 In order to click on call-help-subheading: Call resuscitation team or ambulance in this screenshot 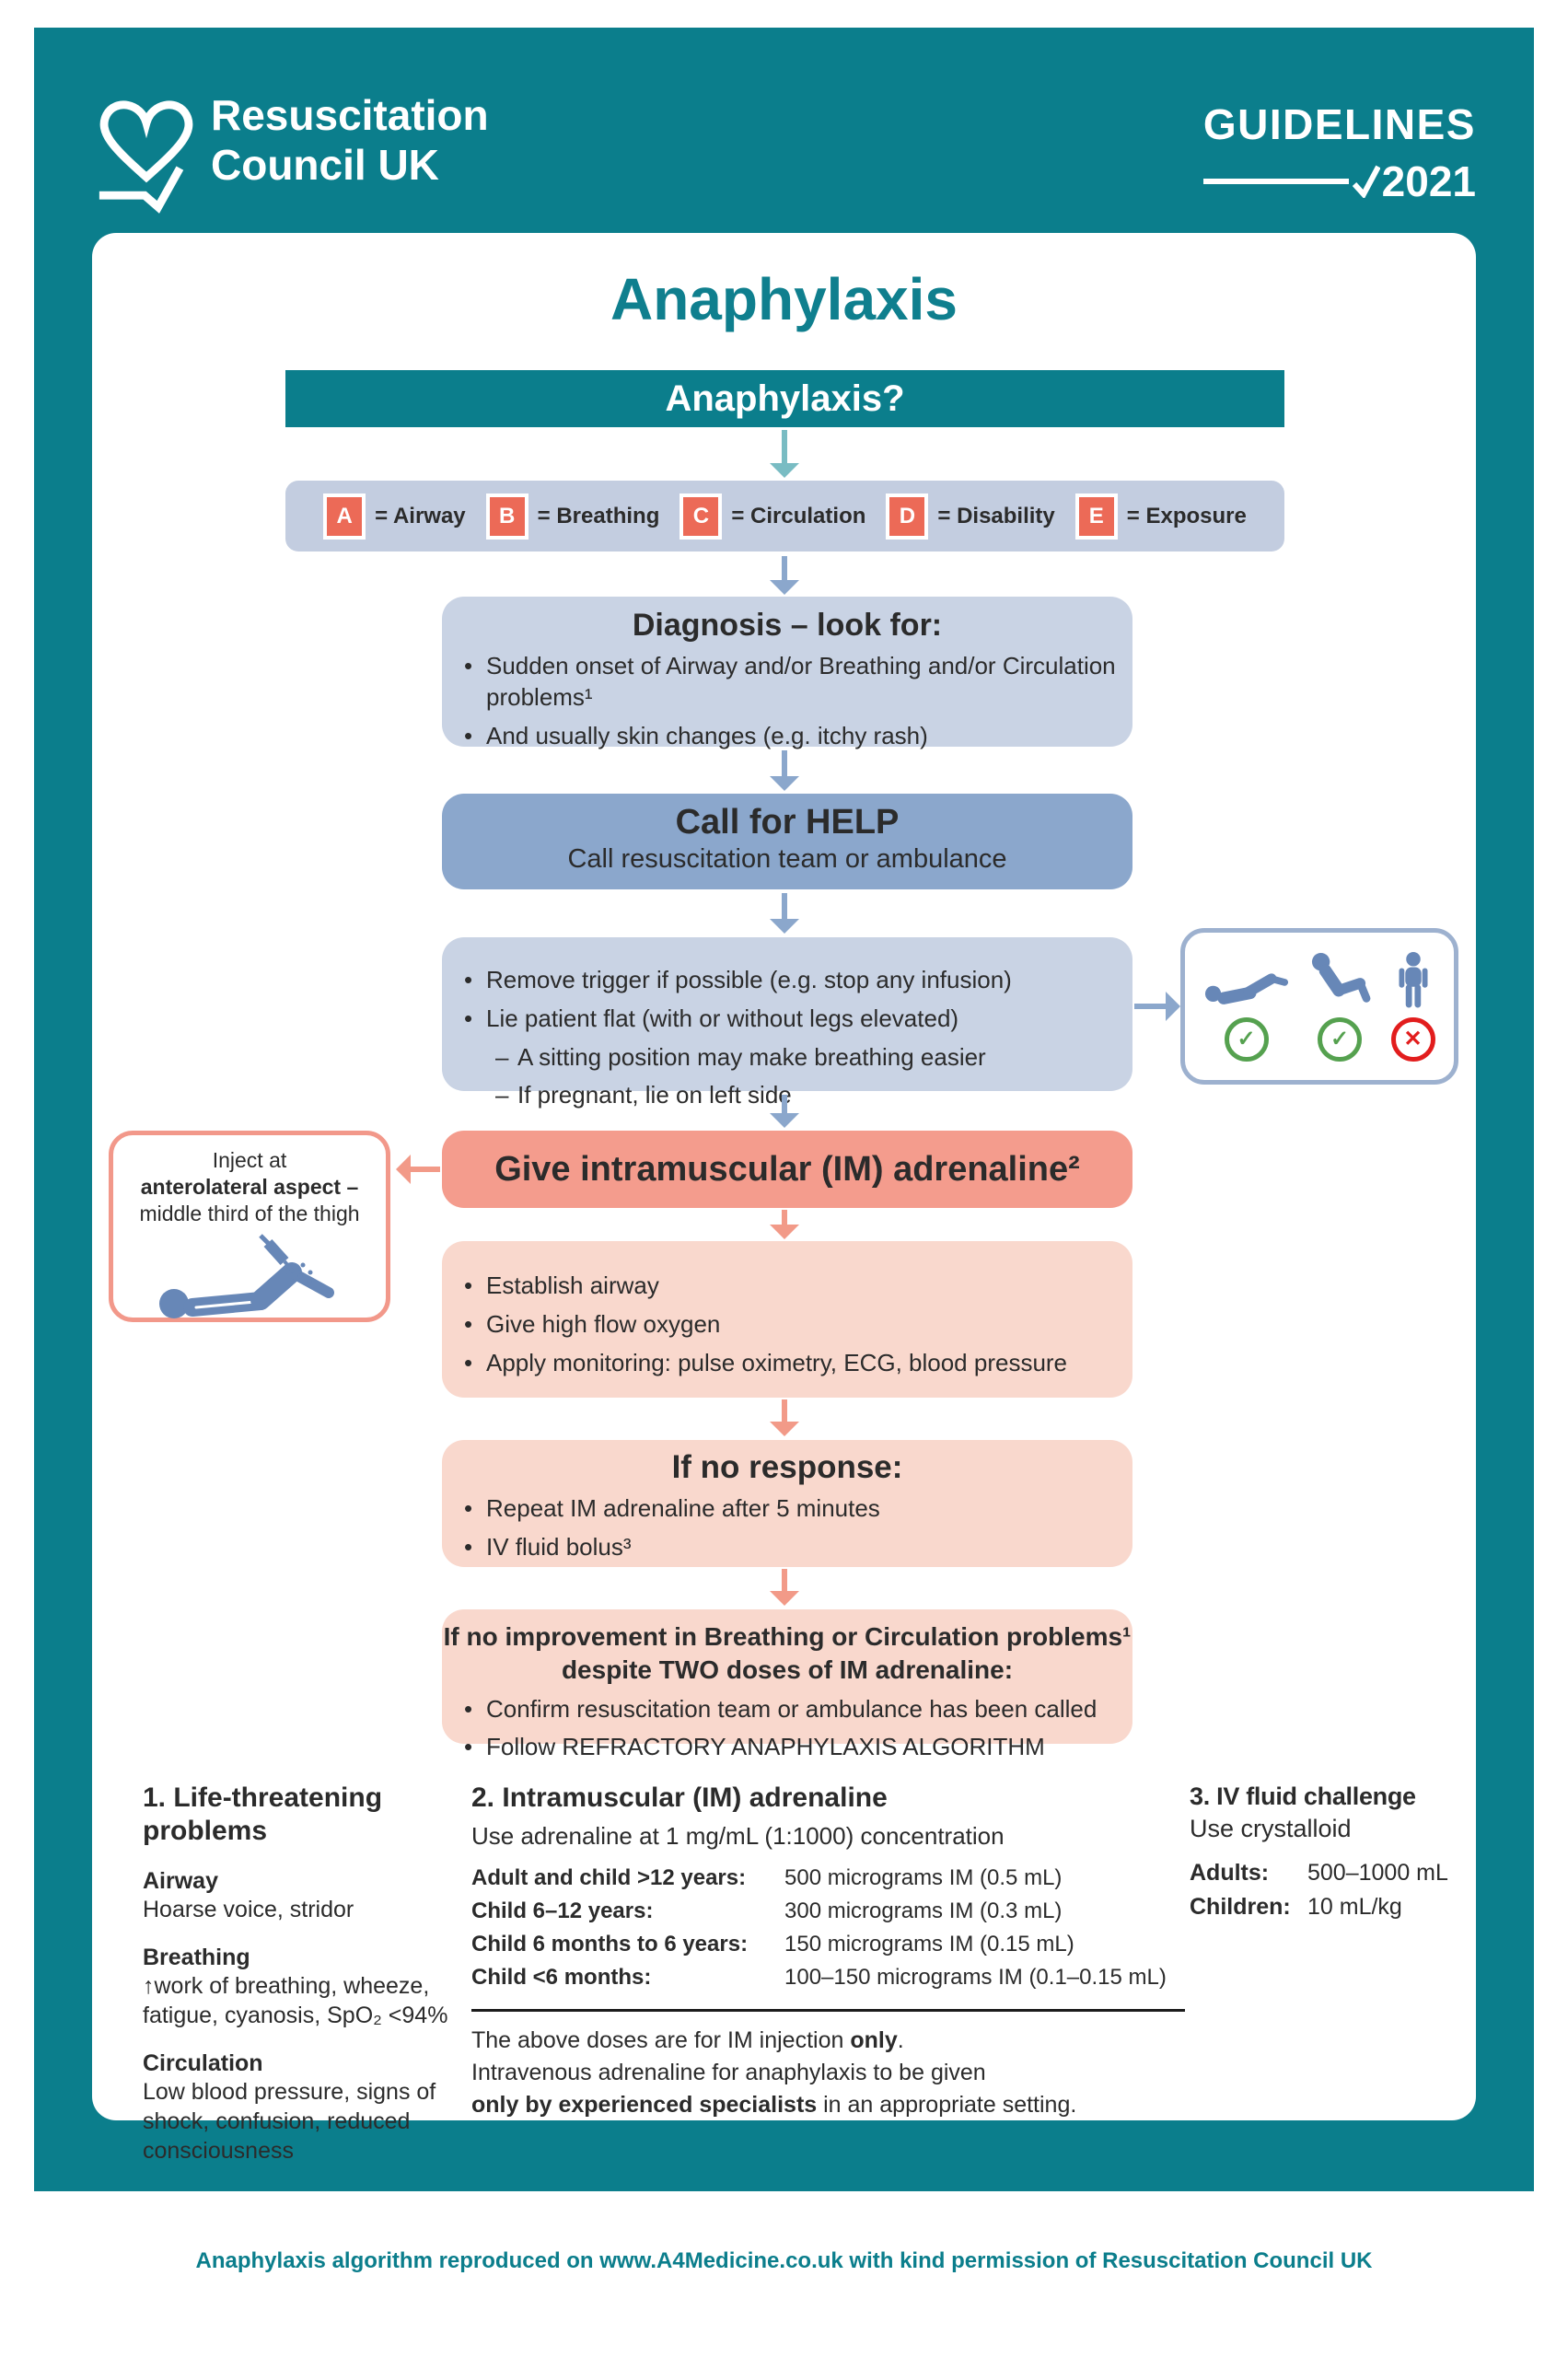, I will do `click(787, 859)`.